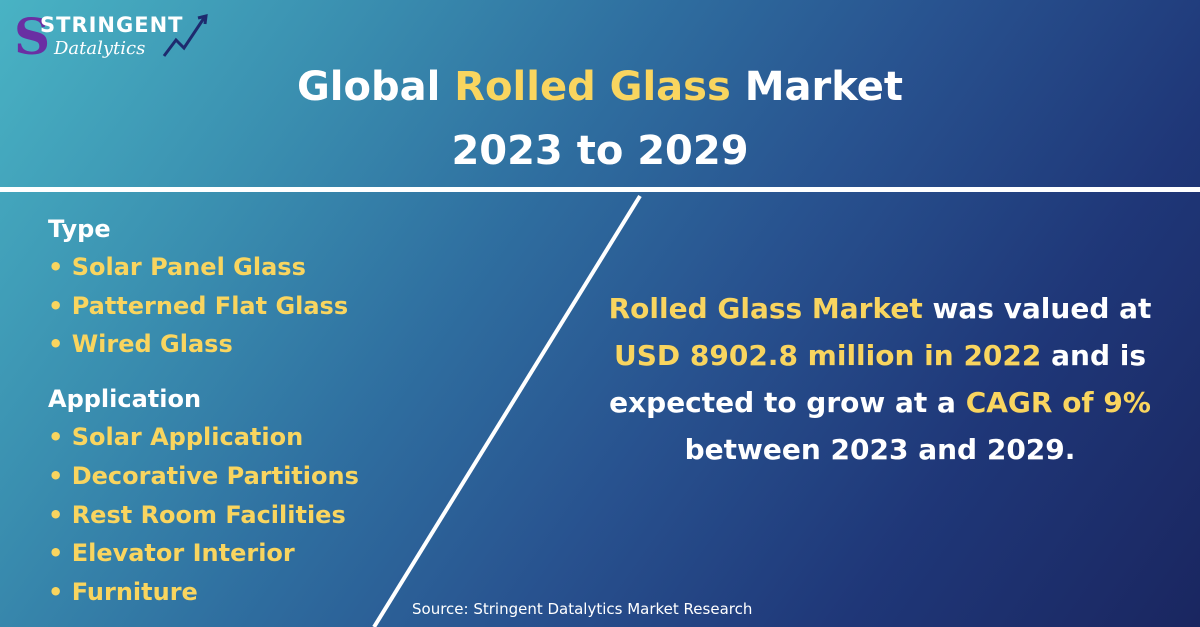  I want to click on title-line-1: Global Rolled Glass Market, so click(600, 87).